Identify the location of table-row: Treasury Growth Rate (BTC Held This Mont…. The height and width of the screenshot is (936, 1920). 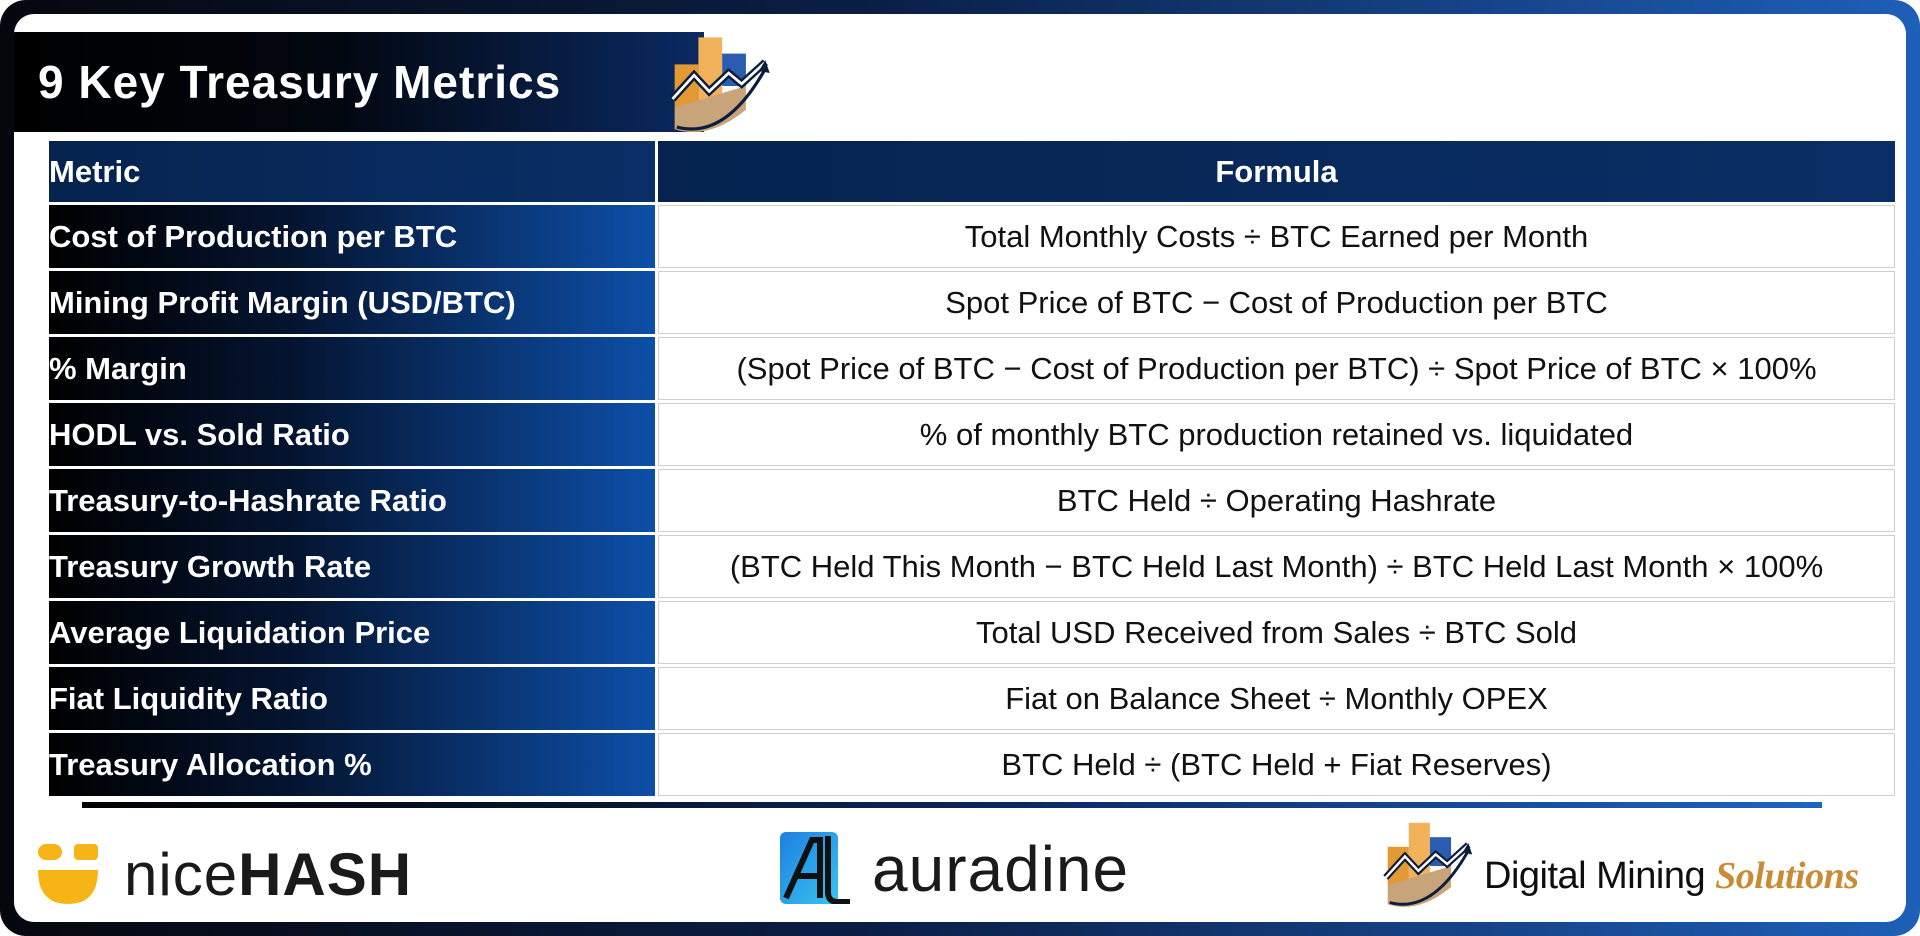
(972, 566).